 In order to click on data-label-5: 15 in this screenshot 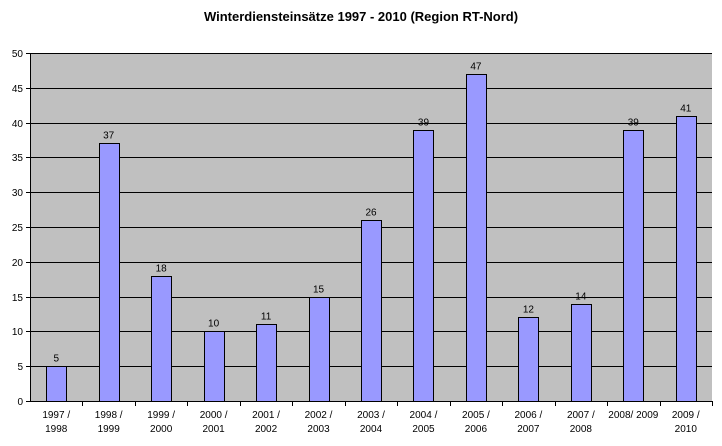, I will do `click(319, 290)`.